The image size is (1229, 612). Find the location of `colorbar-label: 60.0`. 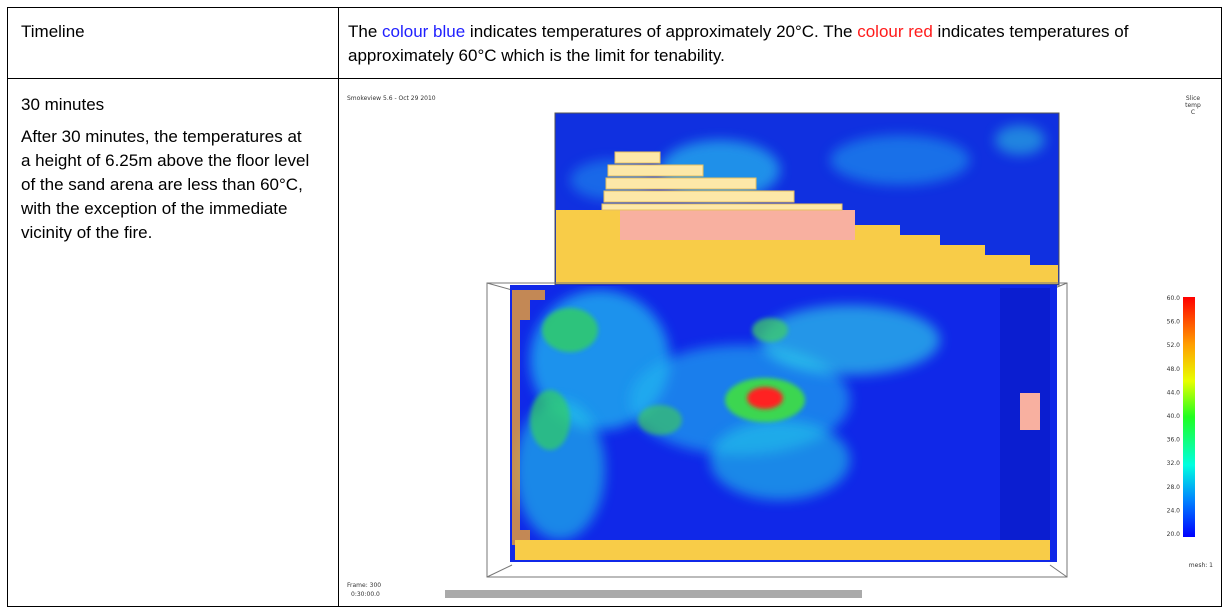

colorbar-label: 60.0 is located at coordinates (1174, 298).